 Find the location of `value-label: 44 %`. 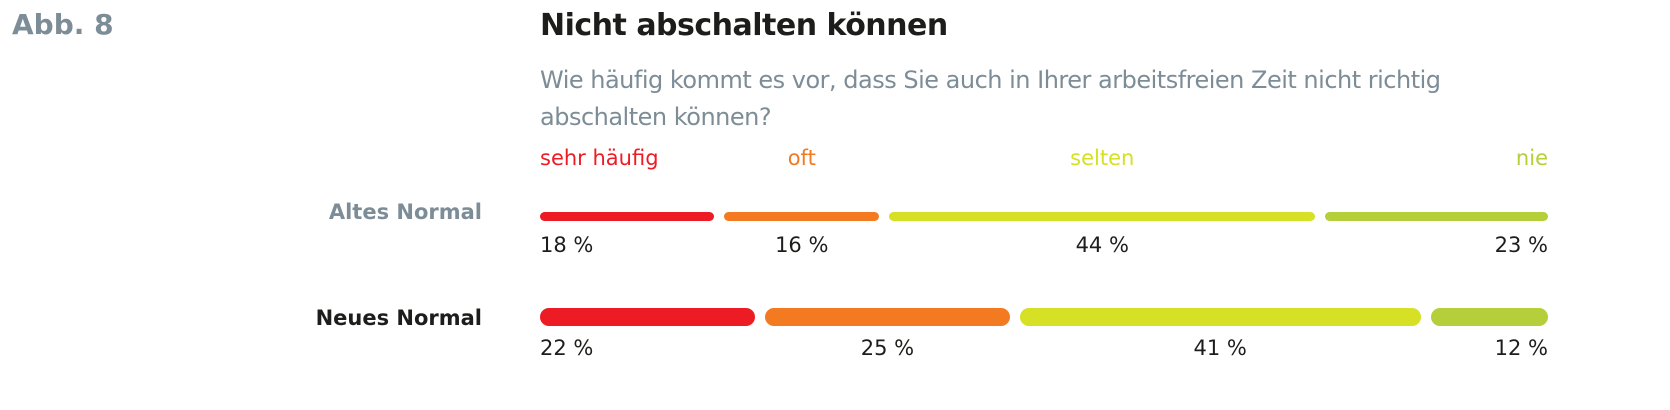

value-label: 44 % is located at coordinates (1102, 245).